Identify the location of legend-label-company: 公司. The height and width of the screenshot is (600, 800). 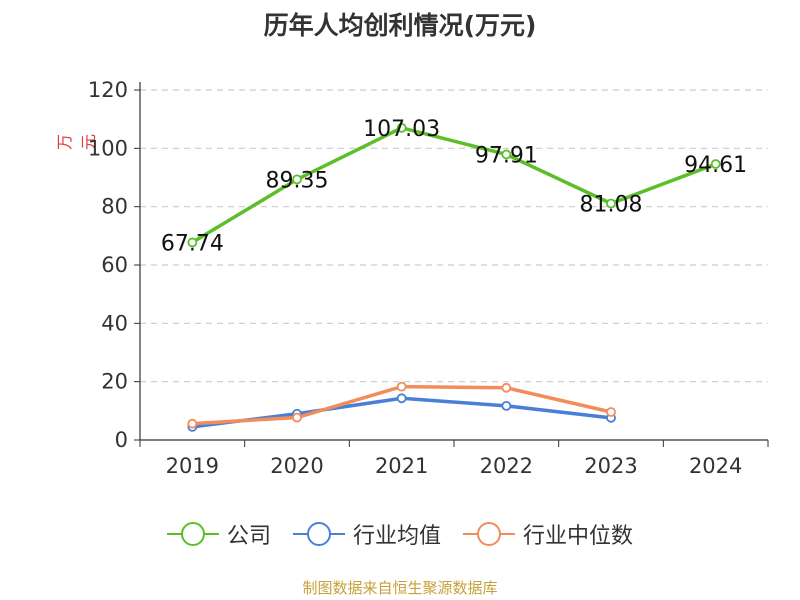
(248, 536).